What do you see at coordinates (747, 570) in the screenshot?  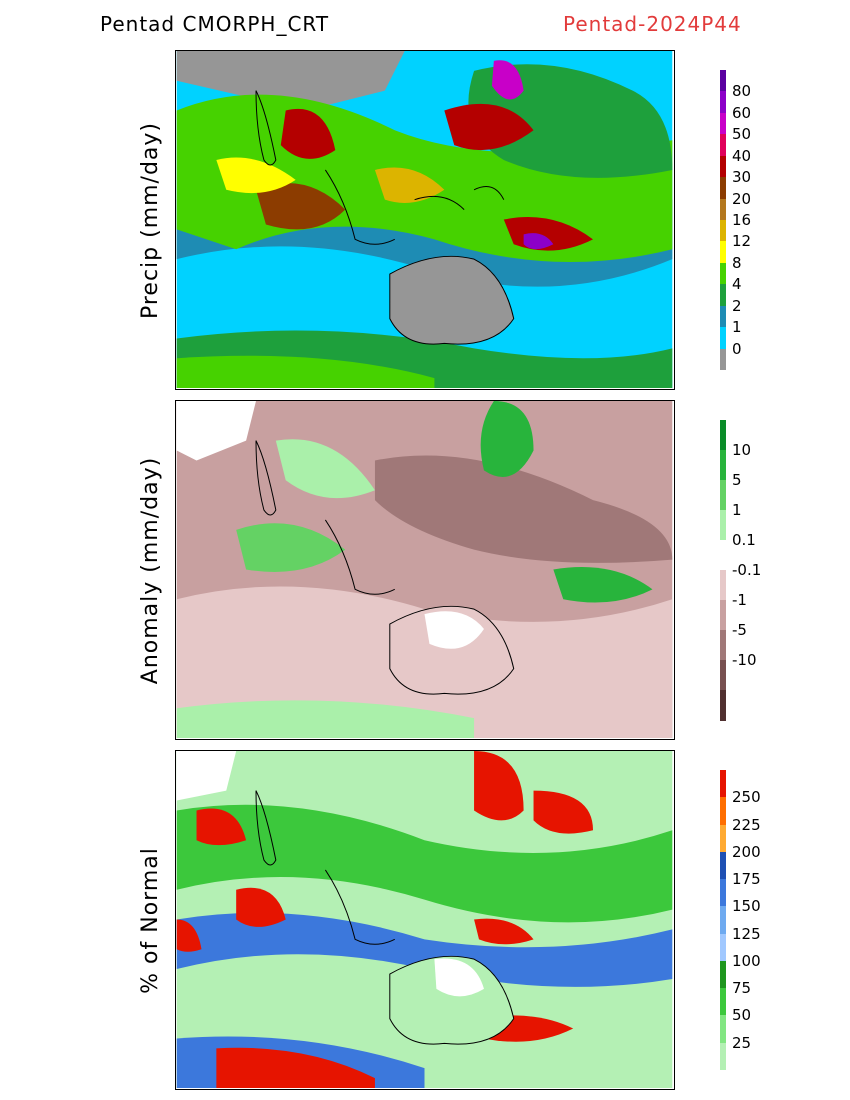 I see `colorbar-tick-label: -0.1` at bounding box center [747, 570].